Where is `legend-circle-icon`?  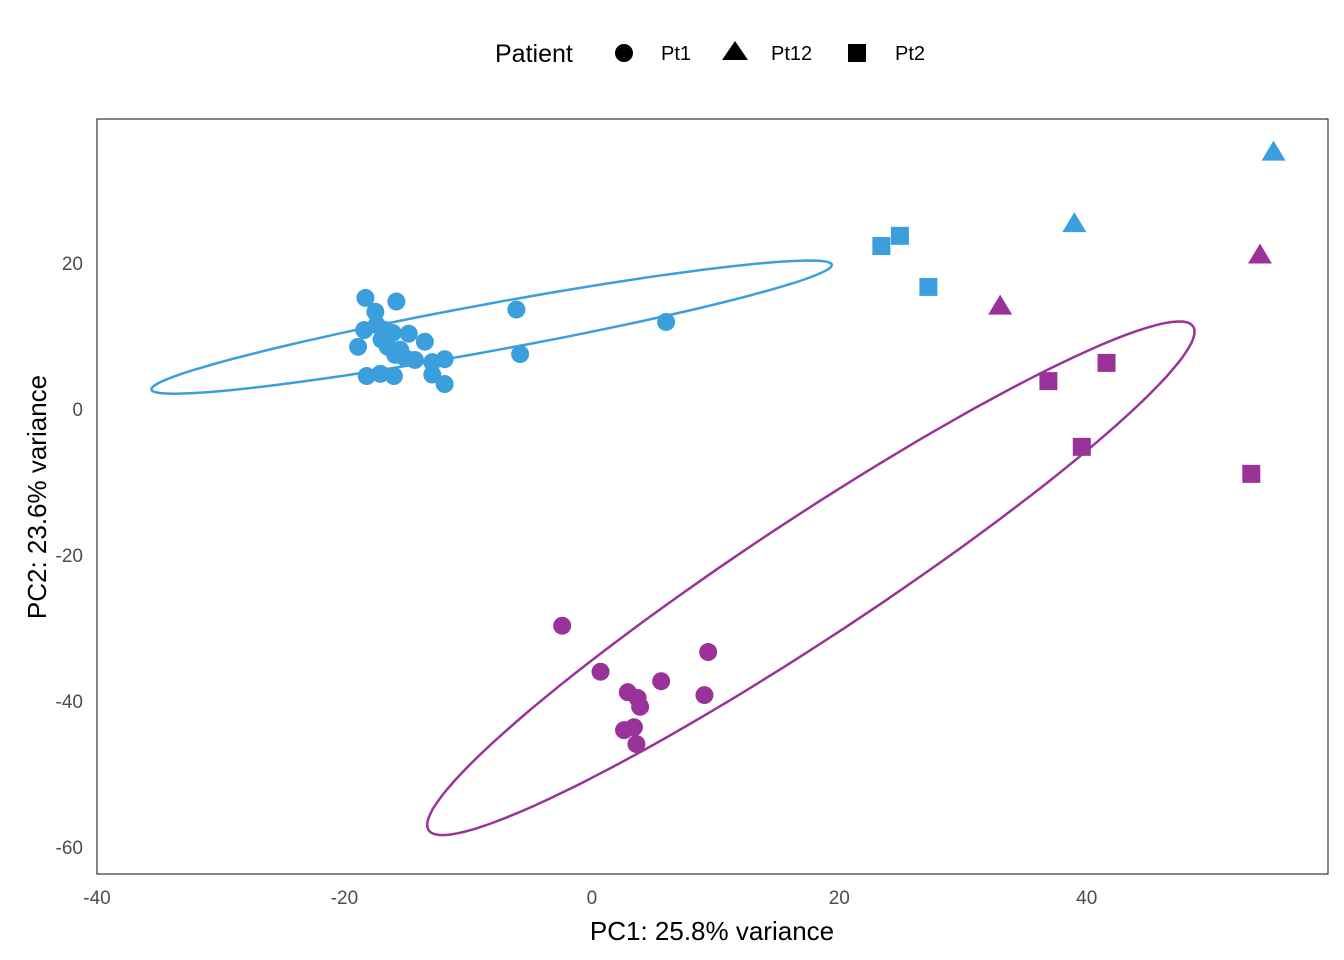 legend-circle-icon is located at coordinates (624, 53).